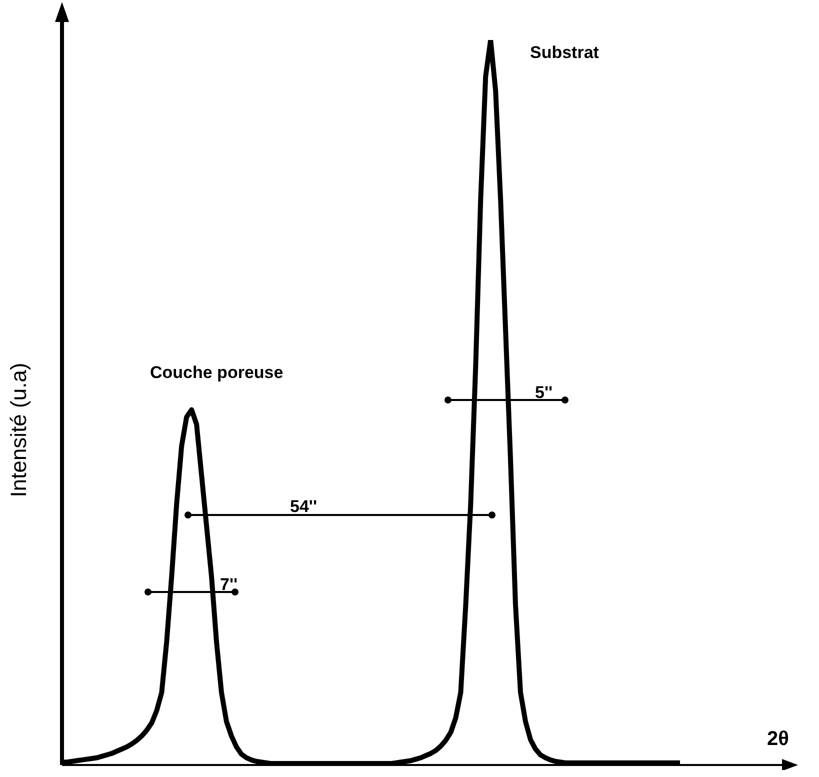  I want to click on y-axis-title: Intensité (u.a), so click(18, 430).